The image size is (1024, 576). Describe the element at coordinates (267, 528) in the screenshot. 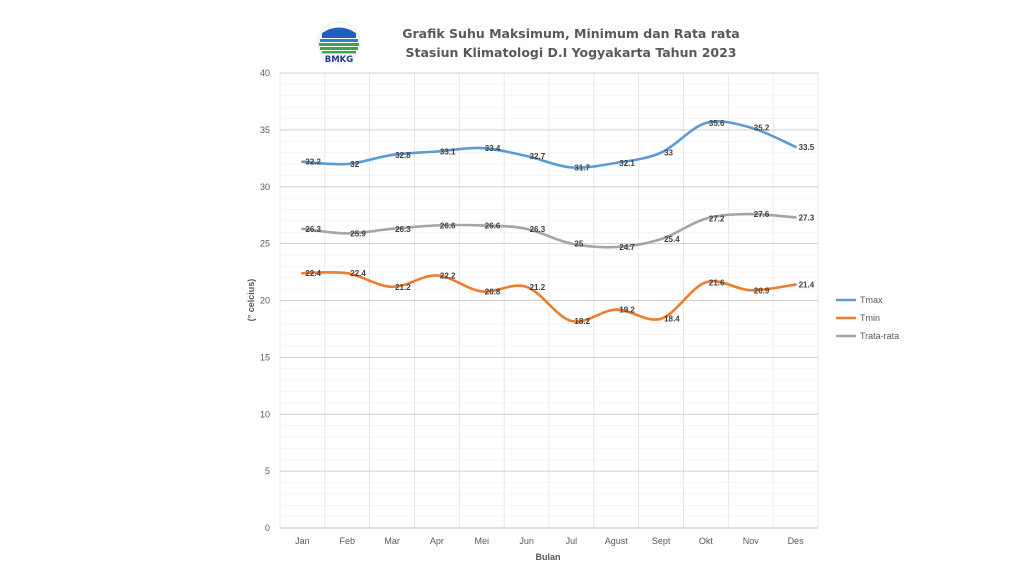

I see `y-tick-label: 0` at that location.